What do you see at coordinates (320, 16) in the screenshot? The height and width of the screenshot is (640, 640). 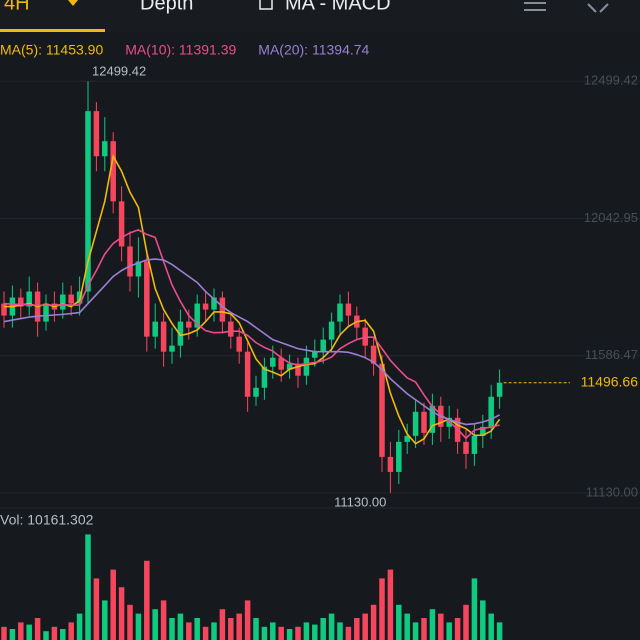 I see `toolbar` at bounding box center [320, 16].